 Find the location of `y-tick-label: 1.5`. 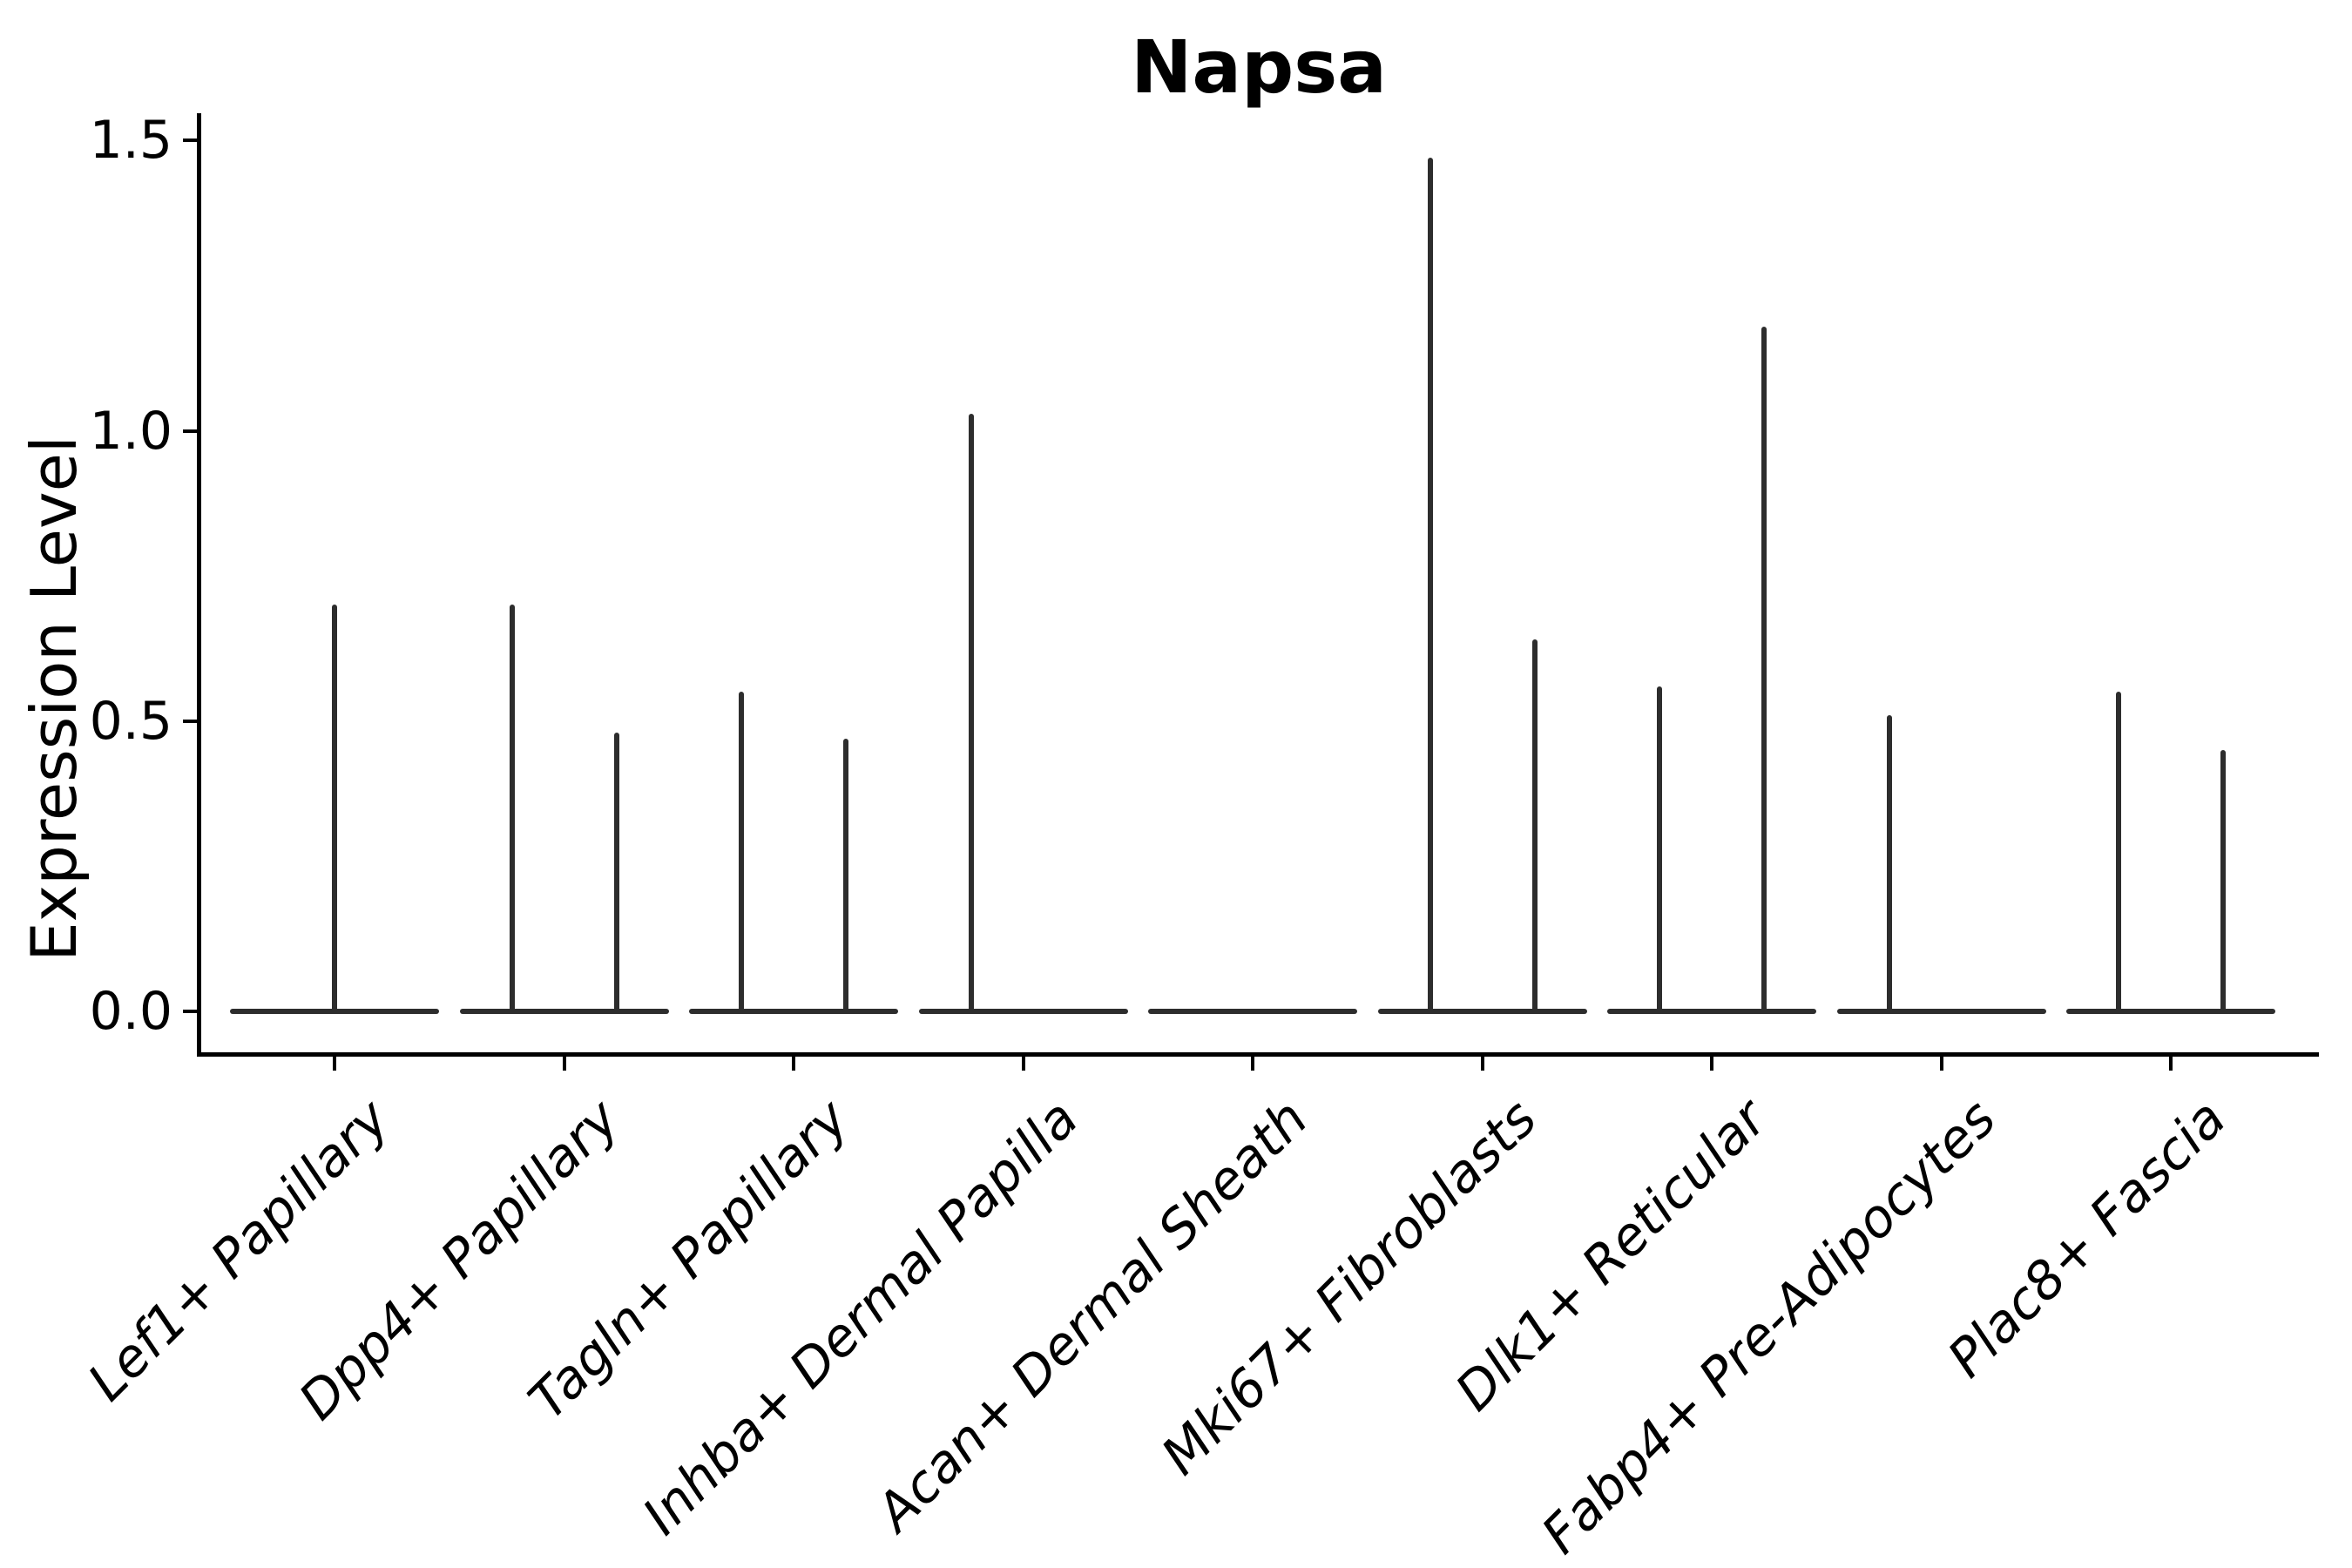

y-tick-label: 1.5 is located at coordinates (130, 141).